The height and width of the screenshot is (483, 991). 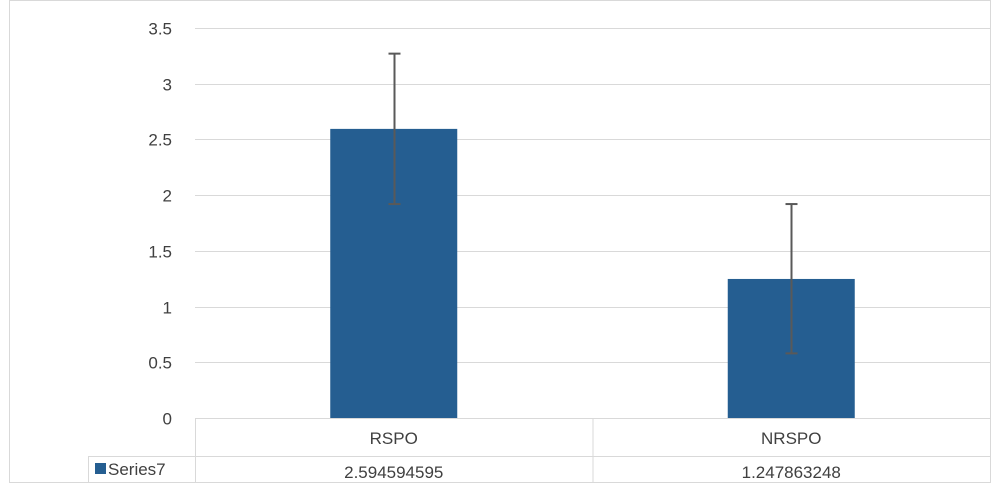 I want to click on y-tick-label: 2.5, so click(x=160, y=140).